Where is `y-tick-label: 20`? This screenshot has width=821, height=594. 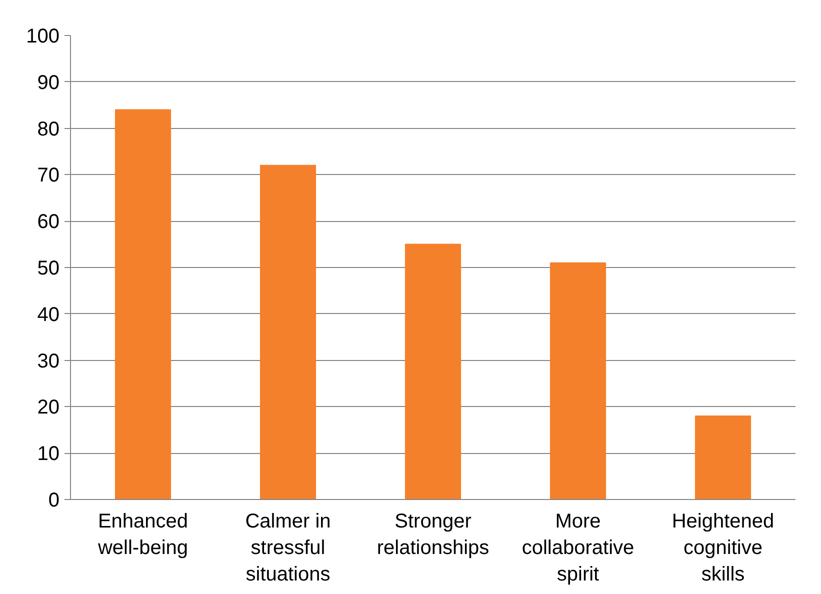
y-tick-label: 20 is located at coordinates (48, 407).